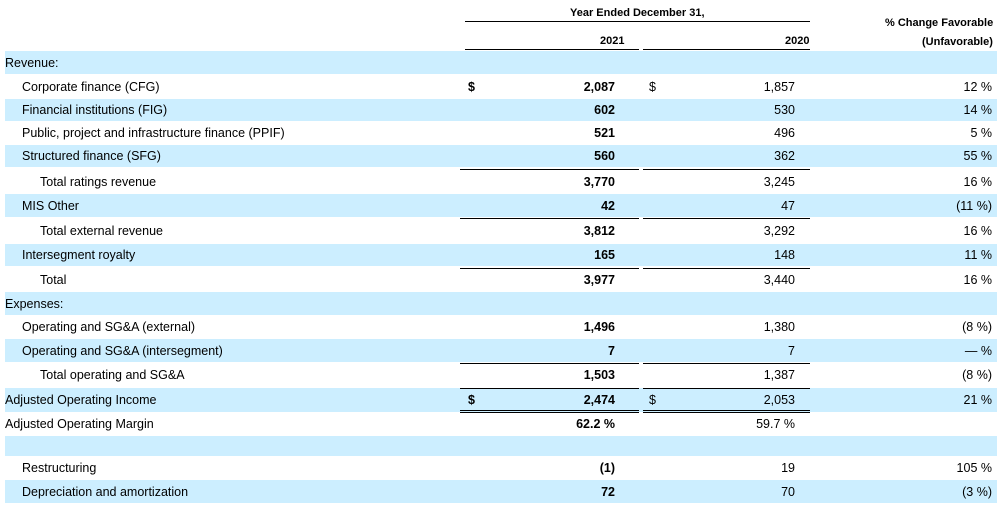 The height and width of the screenshot is (506, 1002). I want to click on row-label: Total operating and SG&A, so click(112, 375).